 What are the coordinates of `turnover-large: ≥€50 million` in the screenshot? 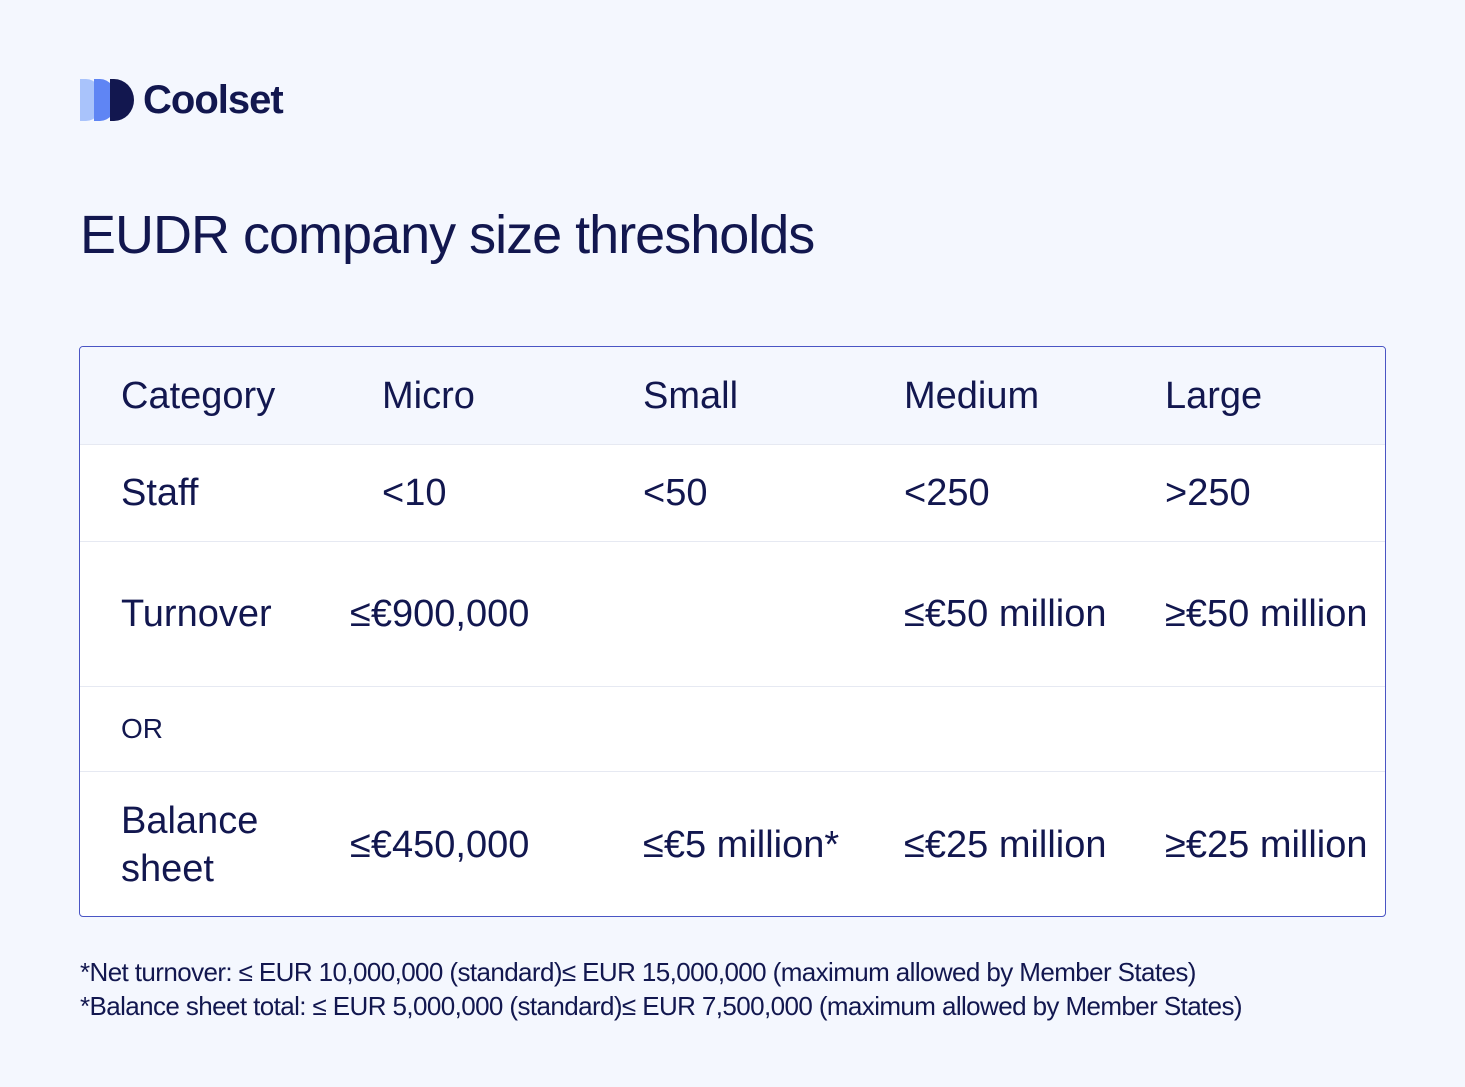 It's located at (1266, 614).